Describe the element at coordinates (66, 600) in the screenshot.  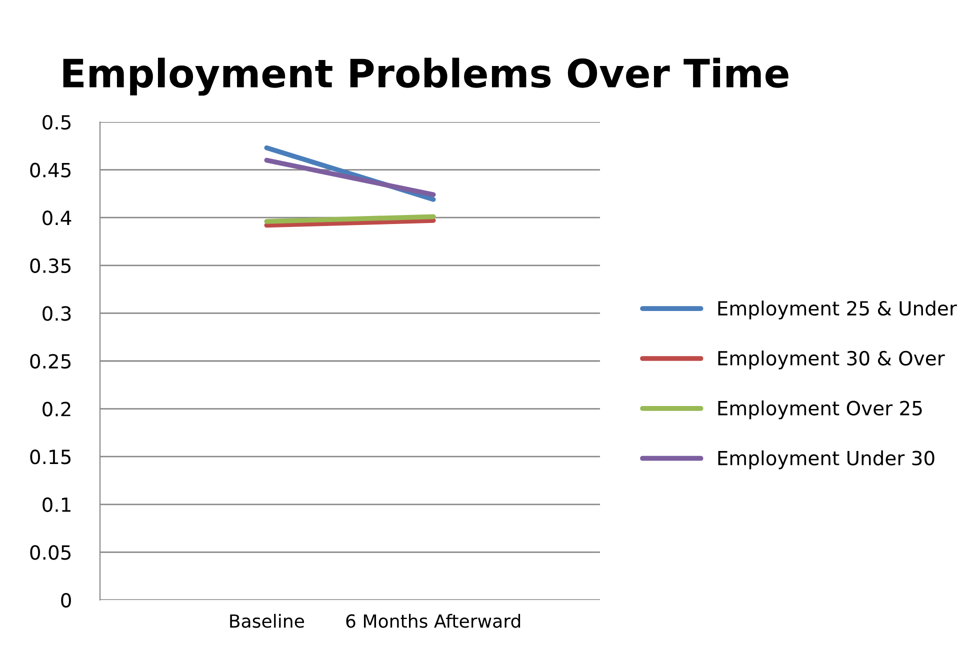
I see `y-tick-label: 0` at that location.